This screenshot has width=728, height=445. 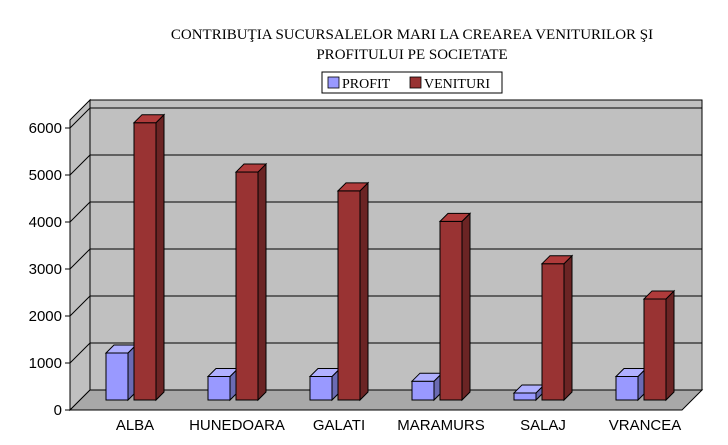 I want to click on y-tick-label: 1000, so click(x=45, y=363).